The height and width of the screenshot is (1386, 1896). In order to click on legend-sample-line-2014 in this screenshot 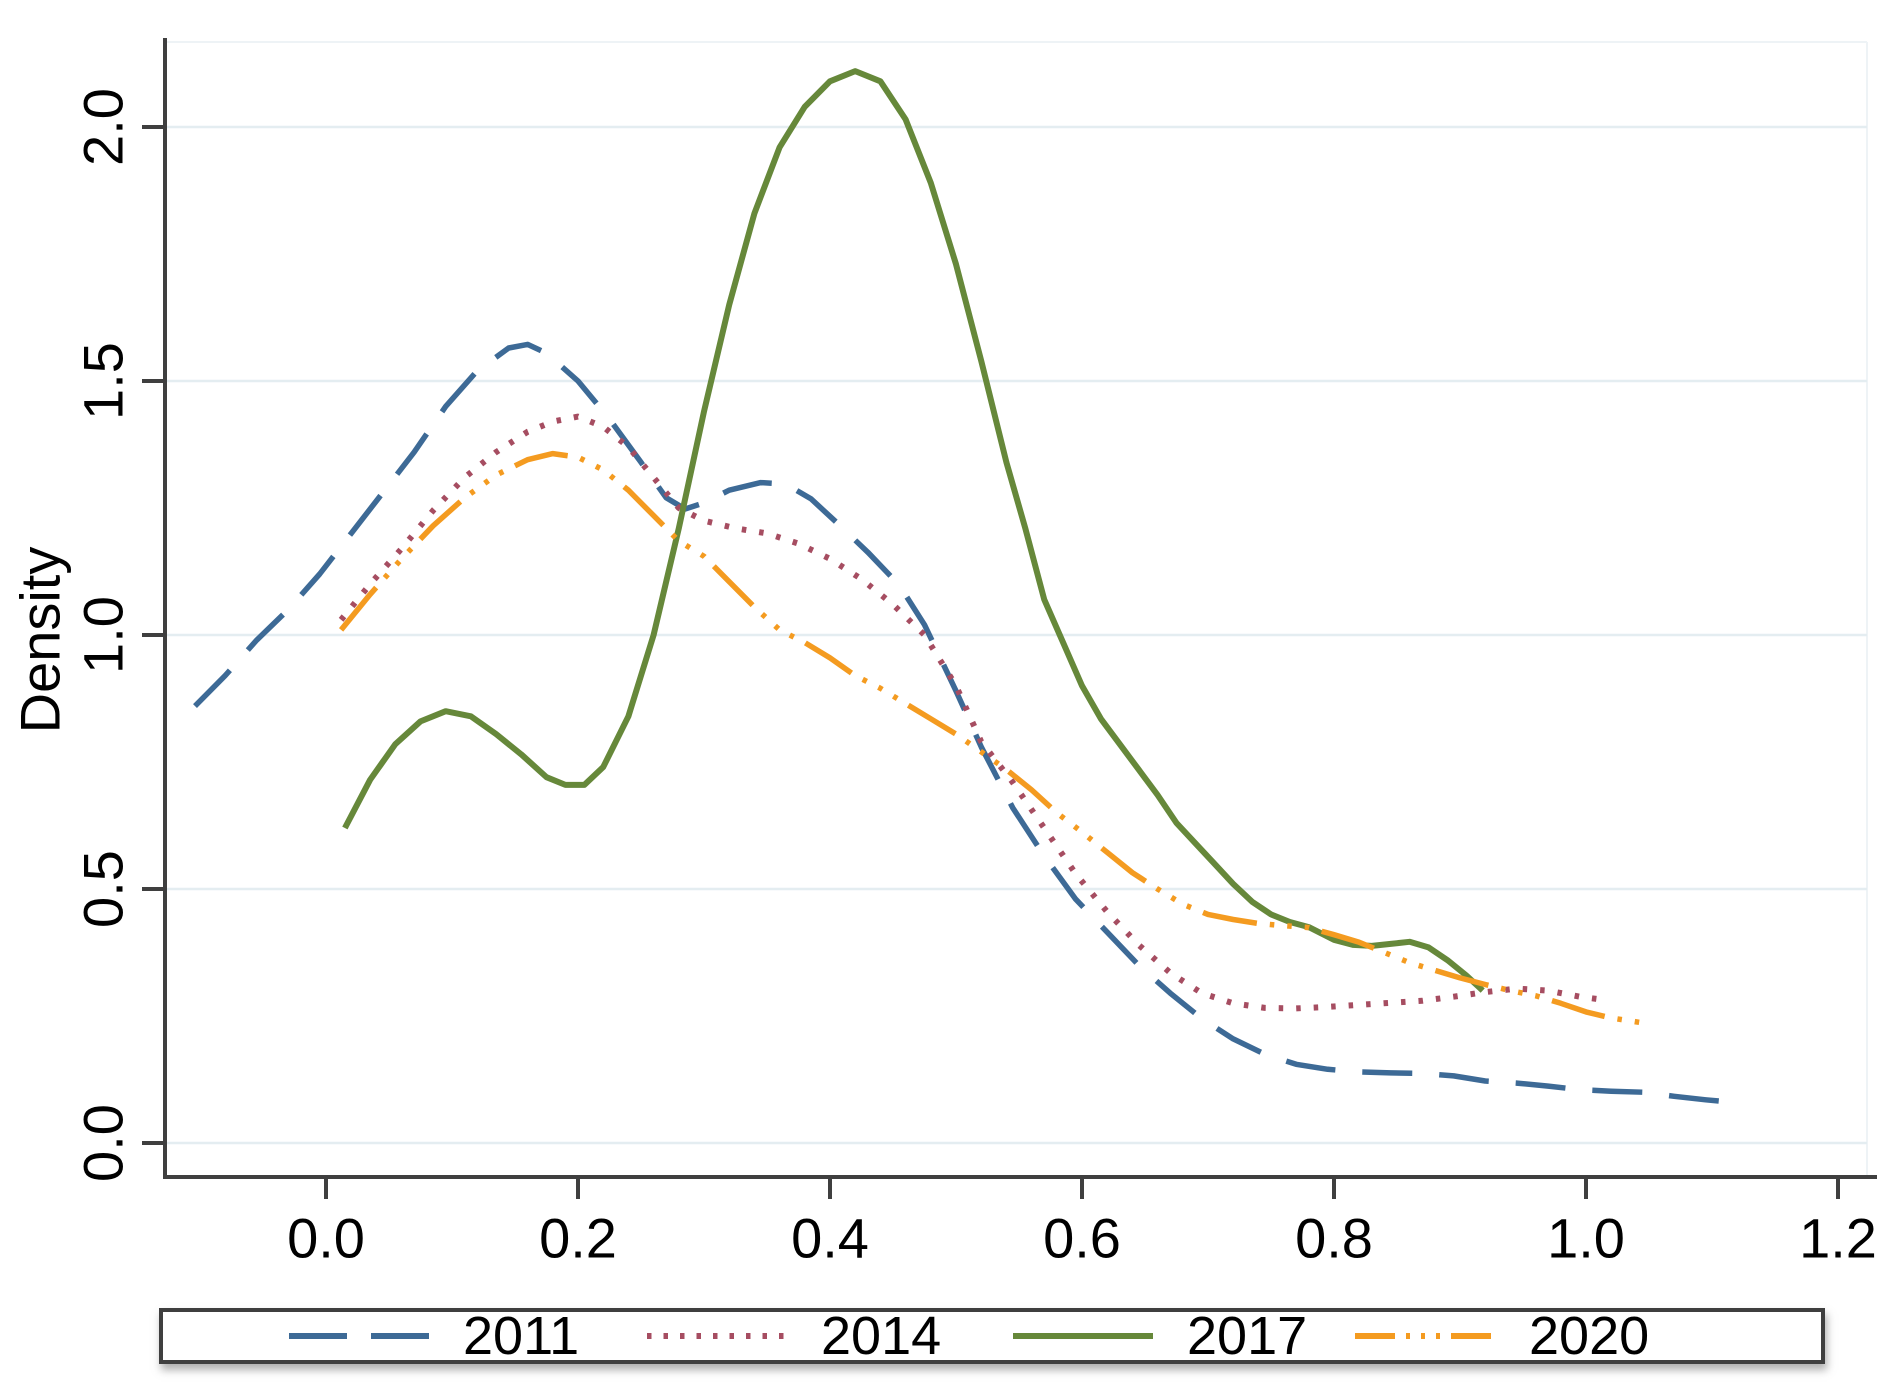, I will do `click(717, 1336)`.